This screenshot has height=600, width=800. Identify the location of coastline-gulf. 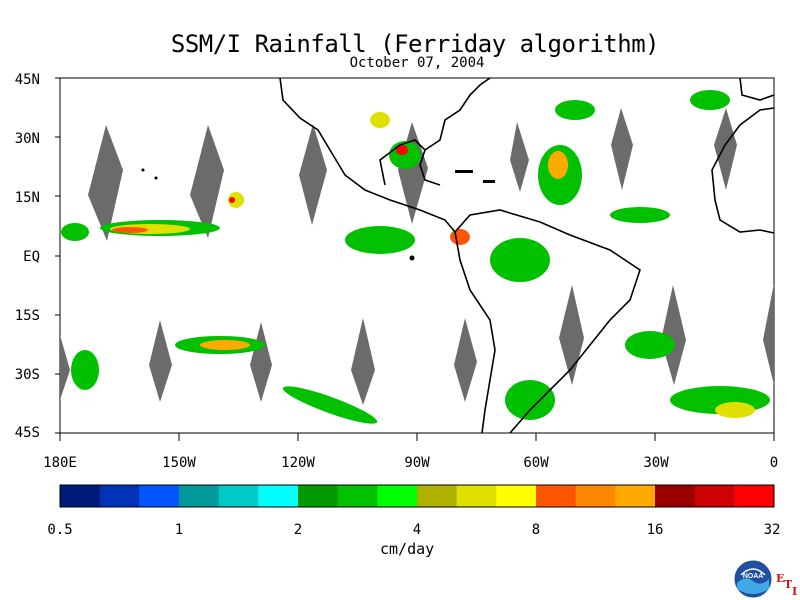
(410, 162).